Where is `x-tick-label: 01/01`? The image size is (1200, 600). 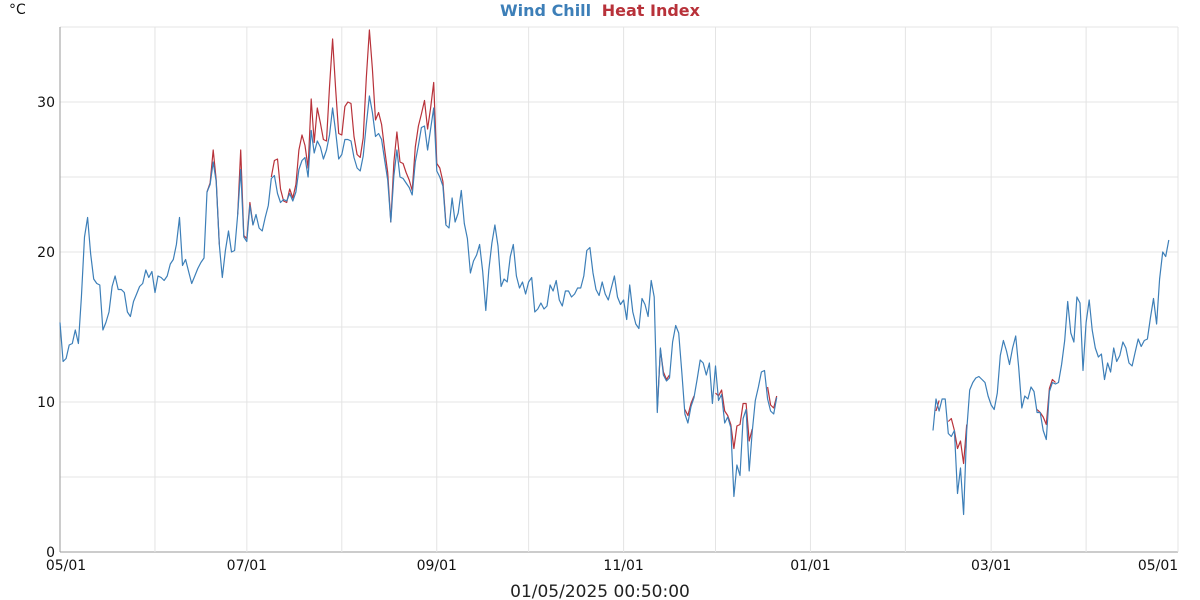 x-tick-label: 01/01 is located at coordinates (810, 566).